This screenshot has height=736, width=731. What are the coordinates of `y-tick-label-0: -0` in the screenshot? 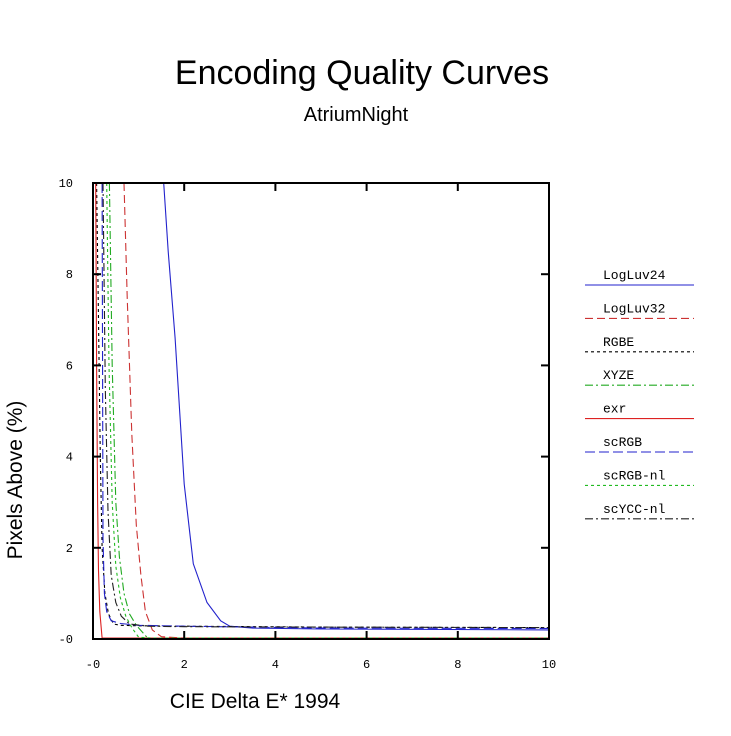 It's located at (66, 640).